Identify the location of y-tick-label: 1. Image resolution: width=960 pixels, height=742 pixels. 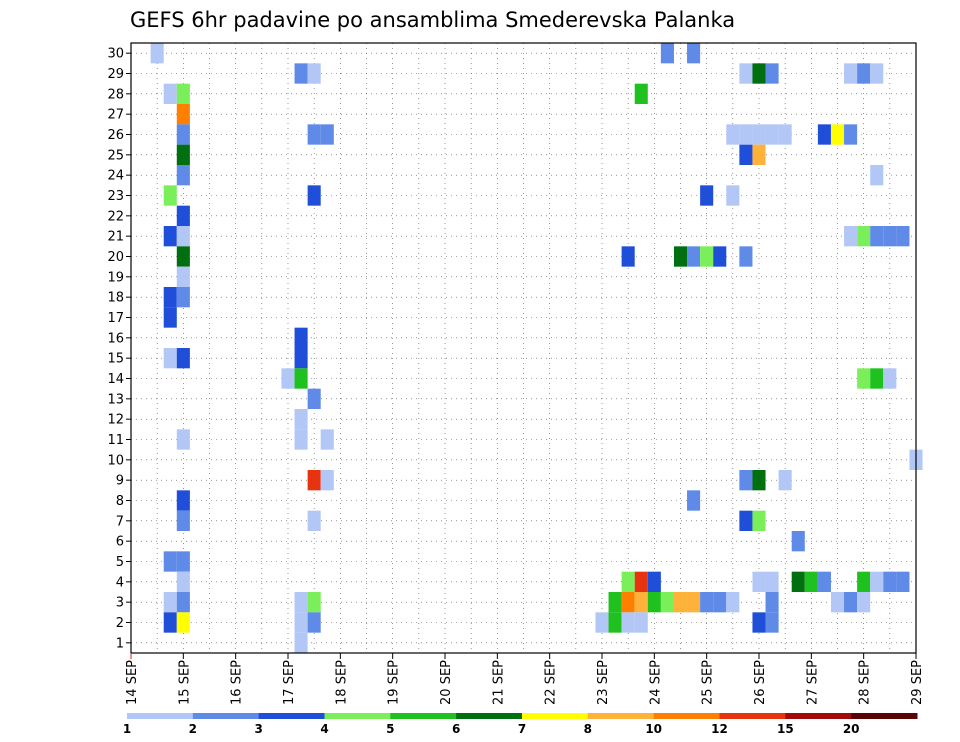
(120, 643).